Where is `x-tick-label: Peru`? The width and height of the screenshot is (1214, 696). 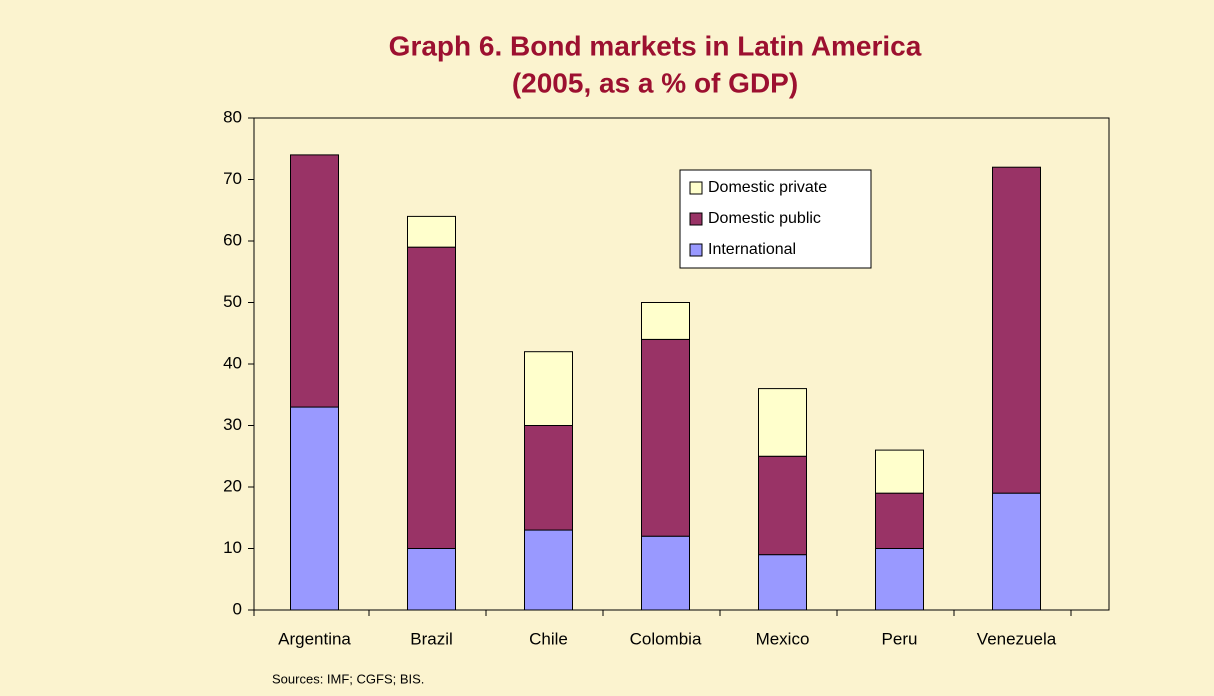
x-tick-label: Peru is located at coordinates (900, 638).